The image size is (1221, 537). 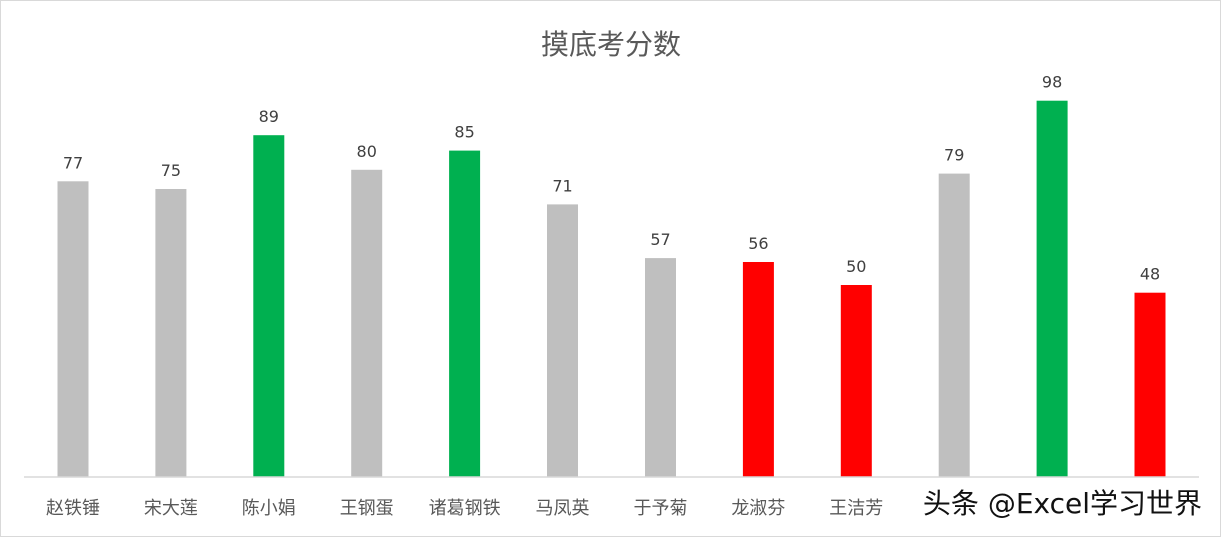 What do you see at coordinates (1062, 503) in the screenshot?
I see `watermark-text: 头条 @Excel学习世界` at bounding box center [1062, 503].